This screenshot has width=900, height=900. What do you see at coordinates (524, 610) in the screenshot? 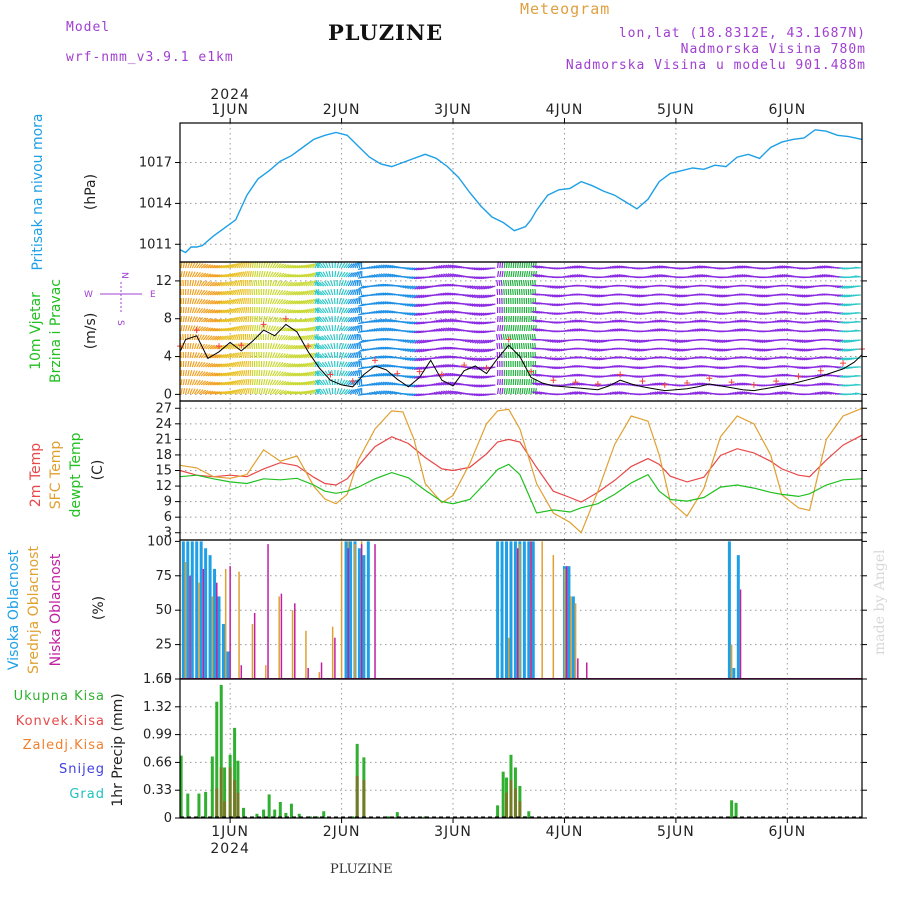
I see `cloud-bar-visoka-oblacnost` at bounding box center [524, 610].